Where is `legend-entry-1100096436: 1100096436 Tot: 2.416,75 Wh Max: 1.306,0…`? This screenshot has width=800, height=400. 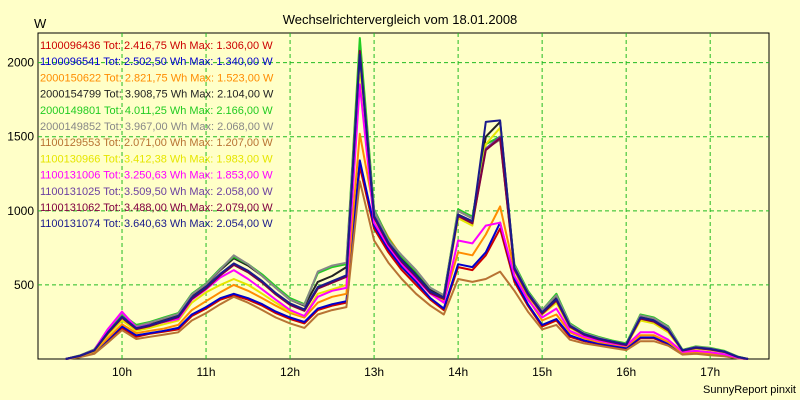
legend-entry-1100096436: 1100096436 Tot: 2.416,75 Wh Max: 1.306,0… is located at coordinates (156, 46).